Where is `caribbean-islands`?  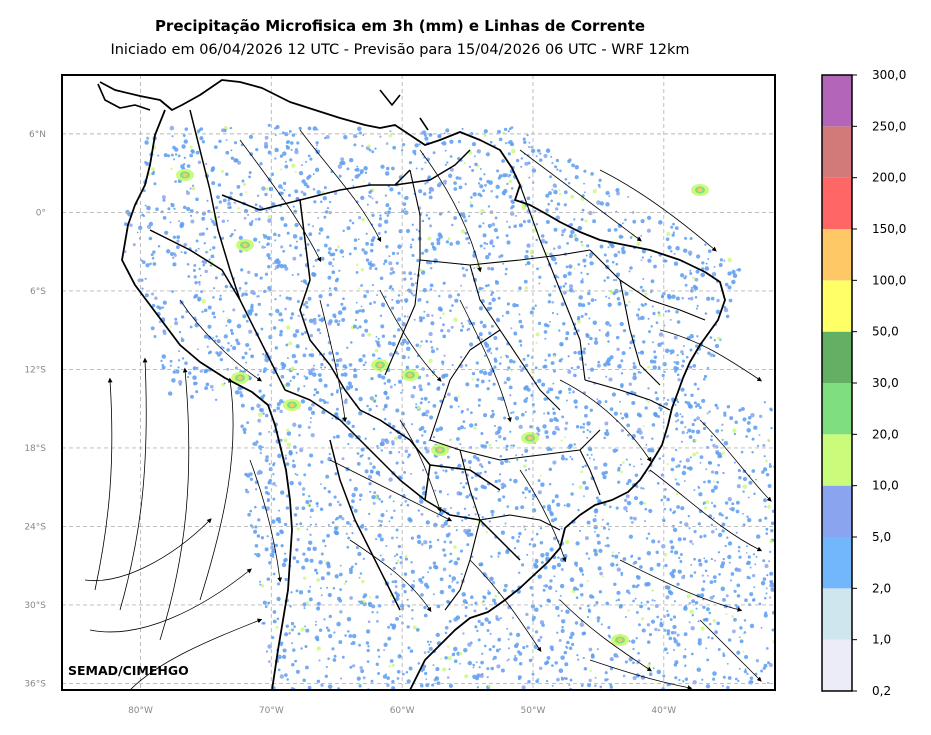 caribbean-islands is located at coordinates (404, 110).